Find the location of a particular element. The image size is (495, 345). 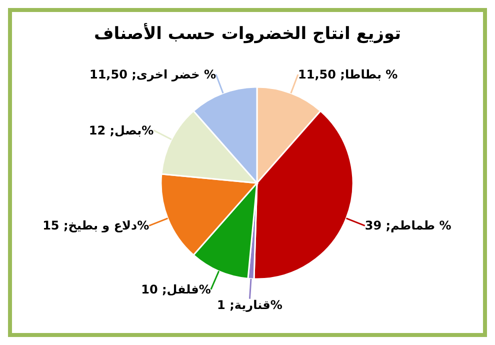

slice-label: قنارية; 1% is located at coordinates (249, 305).